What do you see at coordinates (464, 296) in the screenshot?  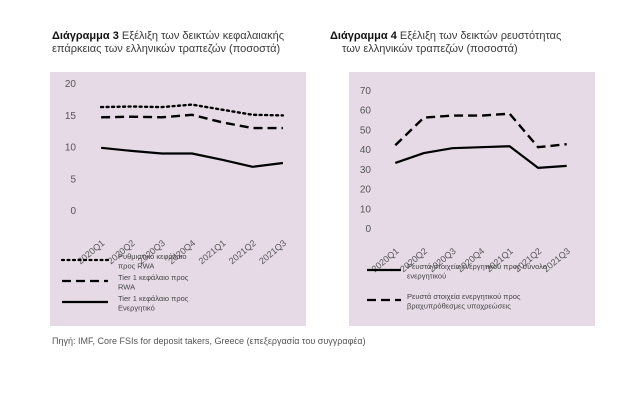 I see `legend-label: Ρευστά στοιχεία ενεργητικού προς` at bounding box center [464, 296].